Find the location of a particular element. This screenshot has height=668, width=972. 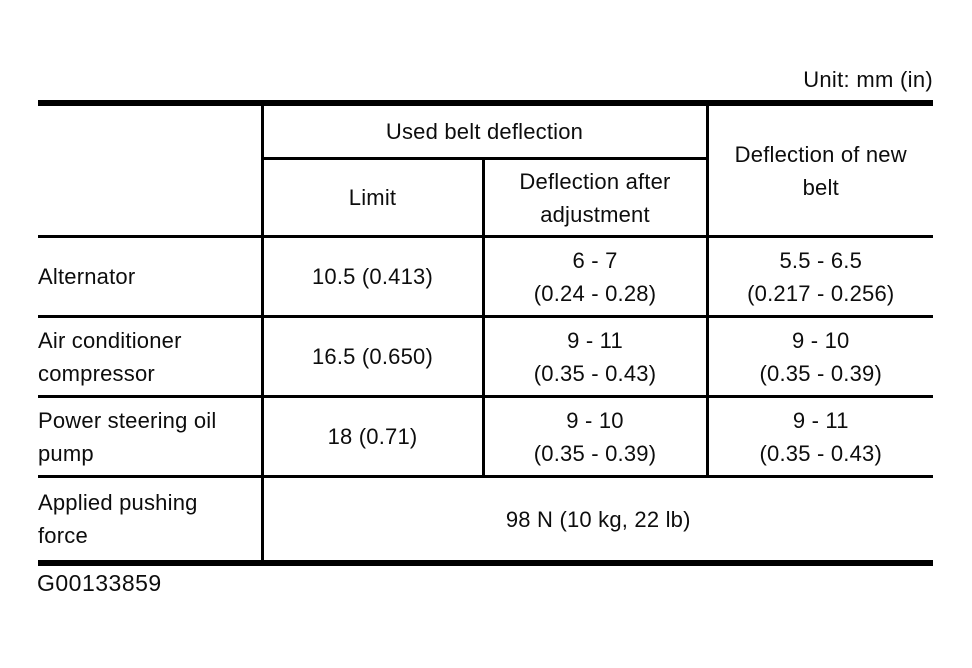

cell-ac-compressor-limit: 16.5 (0.650) is located at coordinates (373, 357).